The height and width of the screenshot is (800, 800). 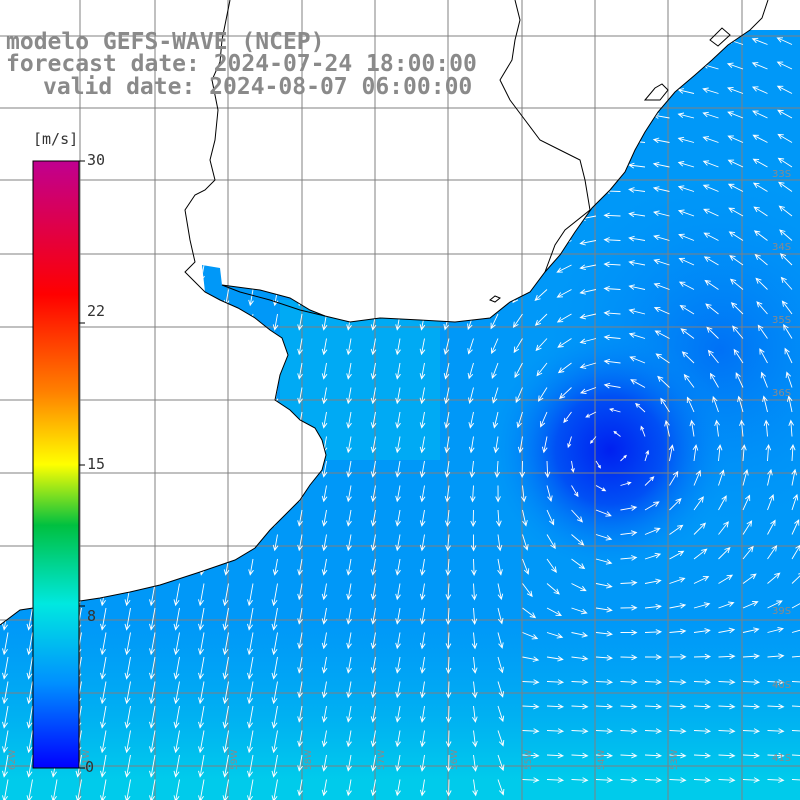 What do you see at coordinates (96, 160) in the screenshot?
I see `colorbar-tick-30: 30` at bounding box center [96, 160].